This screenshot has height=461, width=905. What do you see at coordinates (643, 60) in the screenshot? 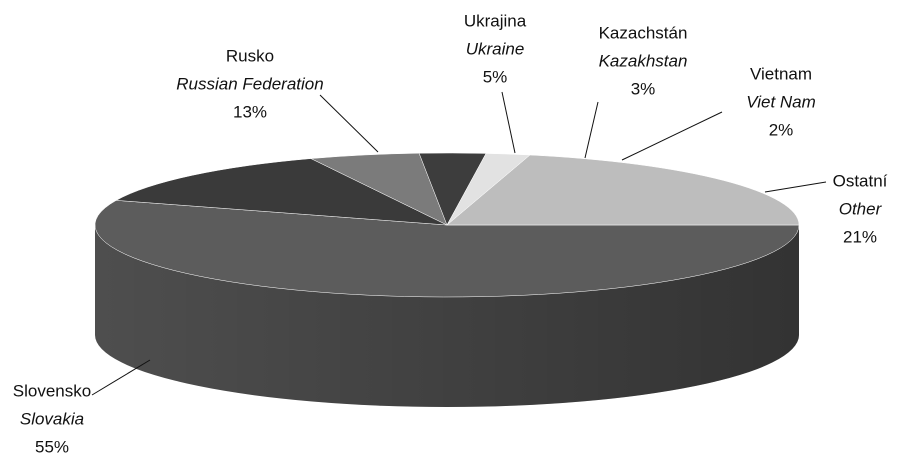
I see `category-label-en: Kazakhstan` at bounding box center [643, 60].